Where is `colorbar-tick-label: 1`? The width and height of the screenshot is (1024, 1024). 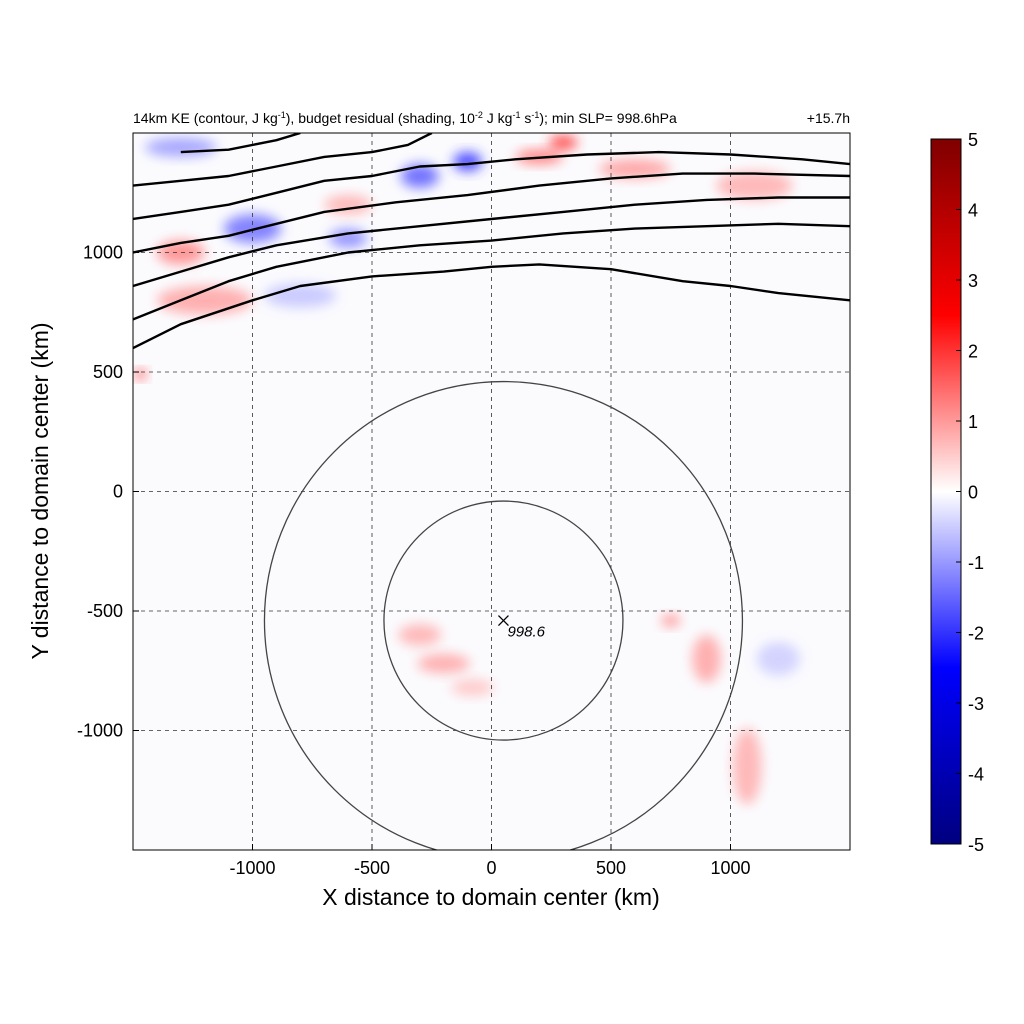
colorbar-tick-label: 1 is located at coordinates (973, 422).